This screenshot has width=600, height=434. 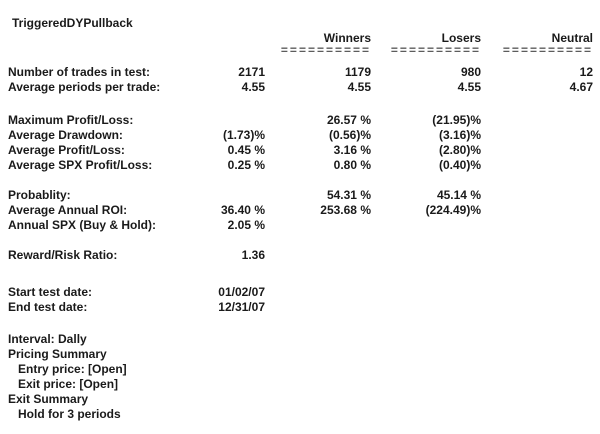 I want to click on winners-value: 54.31 %, so click(x=348, y=195).